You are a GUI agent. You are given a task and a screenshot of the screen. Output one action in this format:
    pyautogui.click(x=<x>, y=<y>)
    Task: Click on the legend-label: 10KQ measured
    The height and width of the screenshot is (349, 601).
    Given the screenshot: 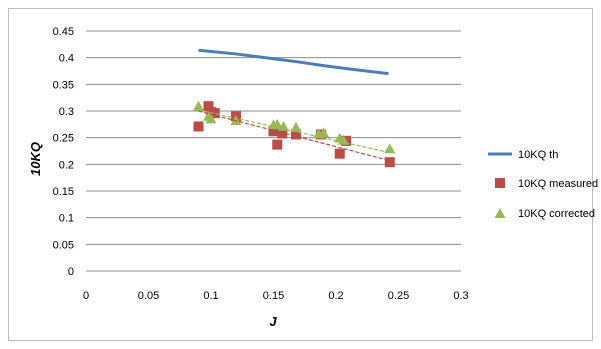 What is the action you would take?
    pyautogui.click(x=558, y=184)
    